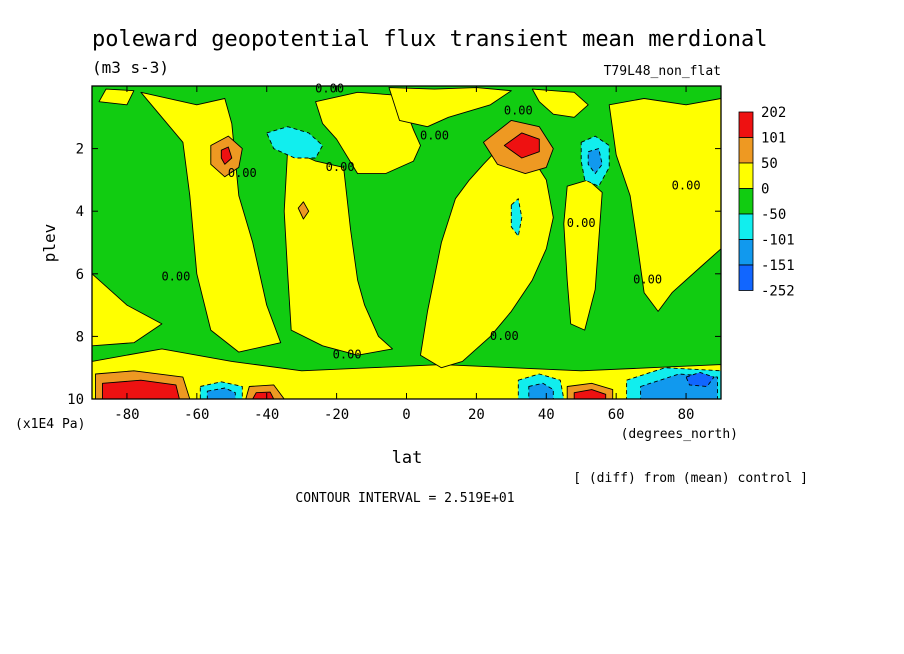 The height and width of the screenshot is (654, 904). What do you see at coordinates (616, 415) in the screenshot?
I see `x-tick-label: 60` at bounding box center [616, 415].